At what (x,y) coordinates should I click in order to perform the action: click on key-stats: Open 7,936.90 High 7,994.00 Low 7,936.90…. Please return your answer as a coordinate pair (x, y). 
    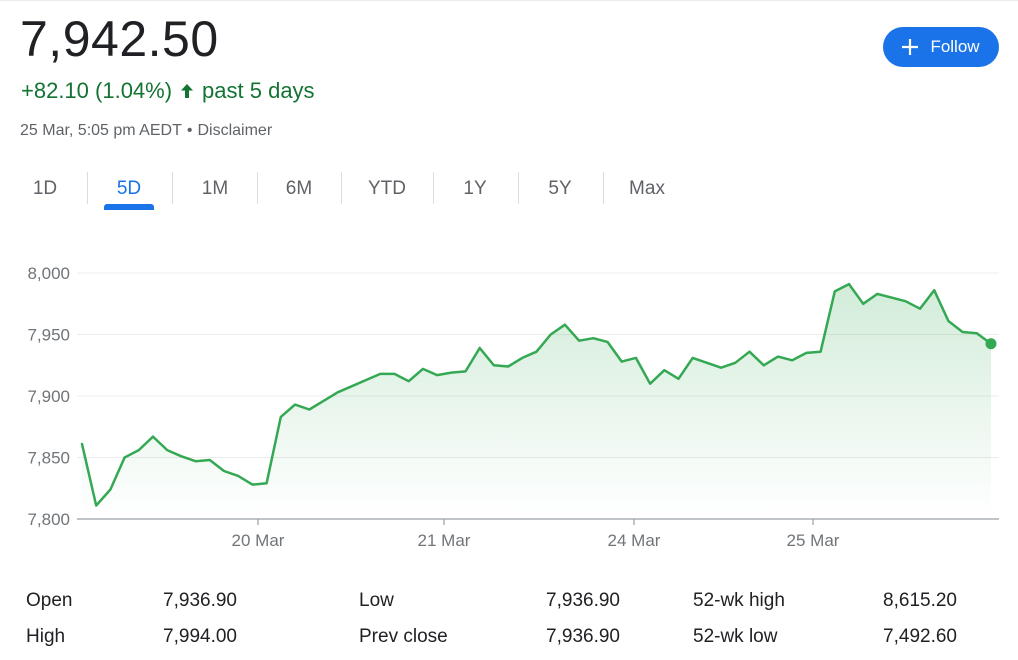
    Looking at the image, I should click on (509, 620).